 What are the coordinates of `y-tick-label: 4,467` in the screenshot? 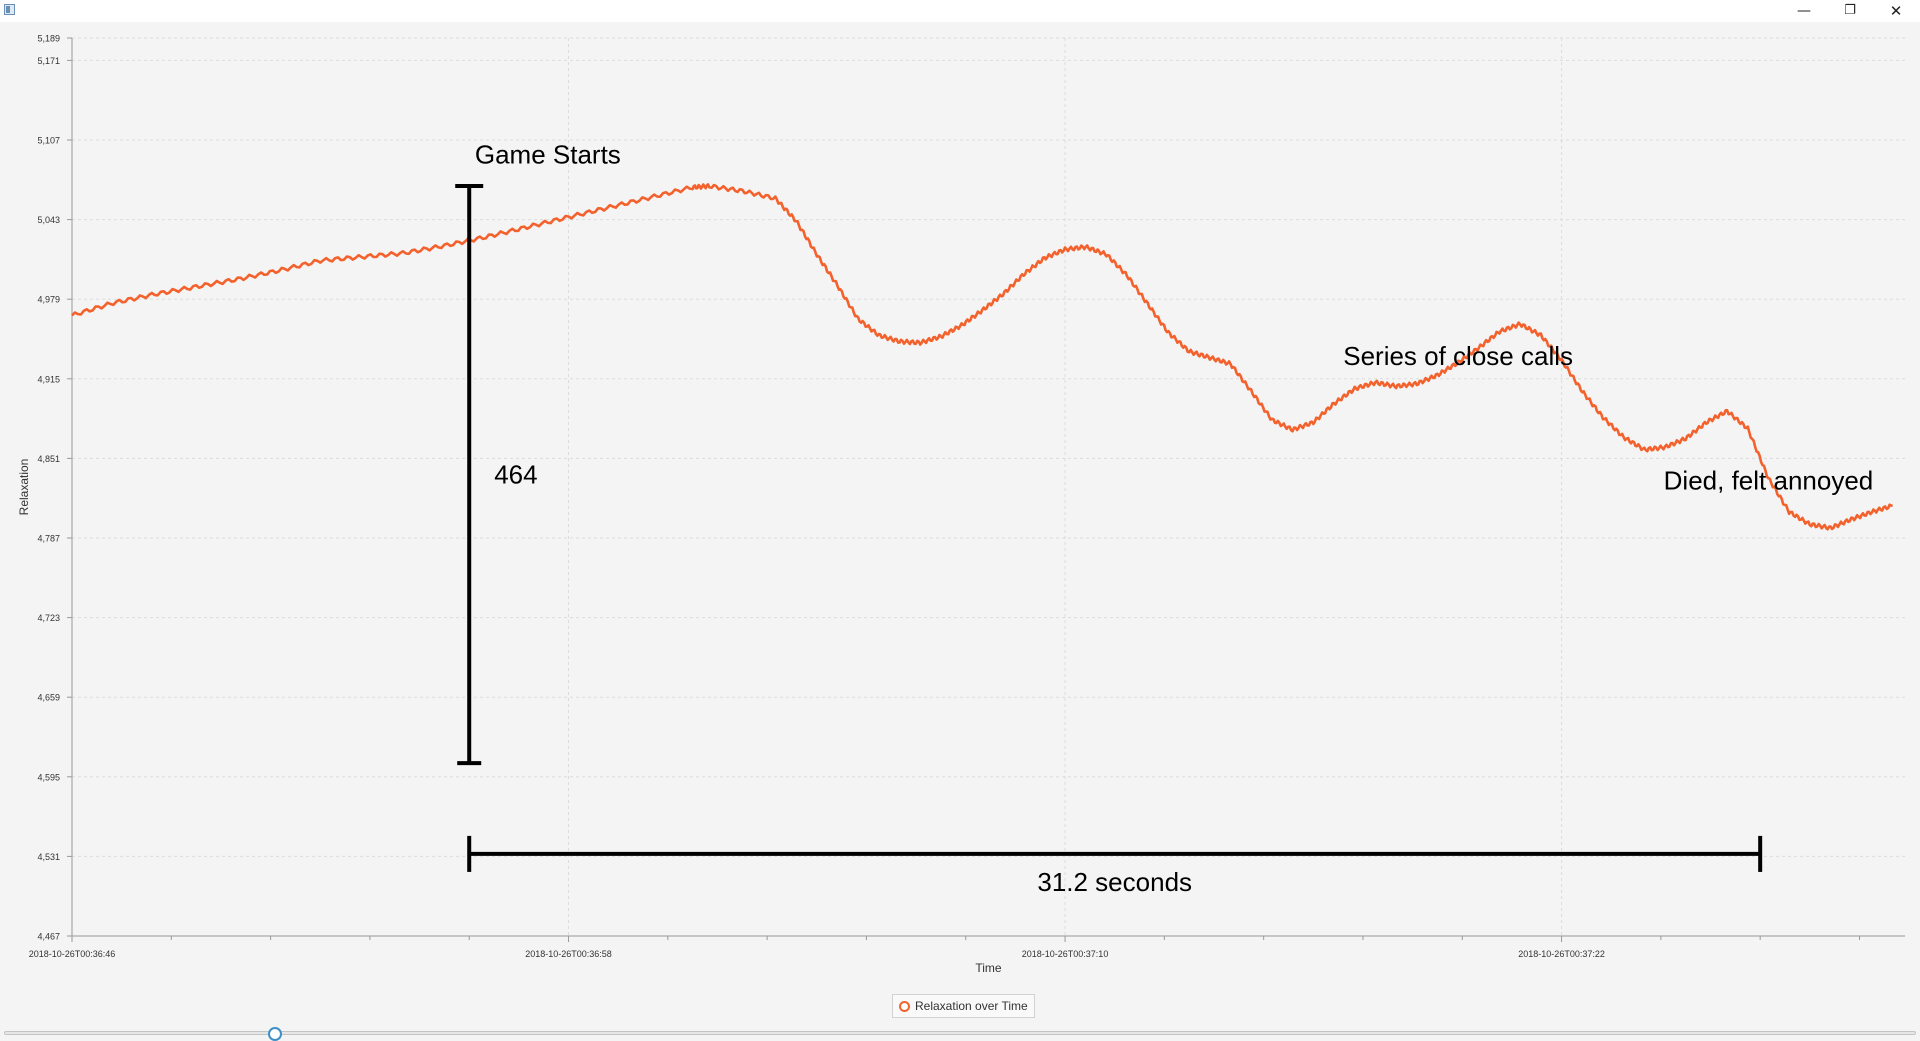 It's located at (48, 937).